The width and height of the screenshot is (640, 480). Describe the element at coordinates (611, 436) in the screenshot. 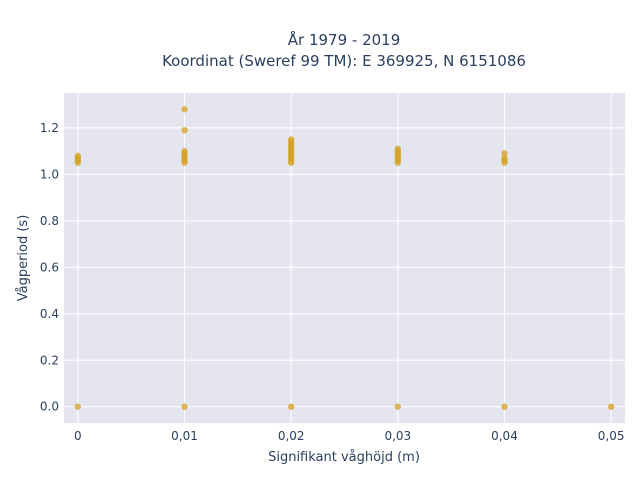

I see `x-tick-label: 0,05` at that location.